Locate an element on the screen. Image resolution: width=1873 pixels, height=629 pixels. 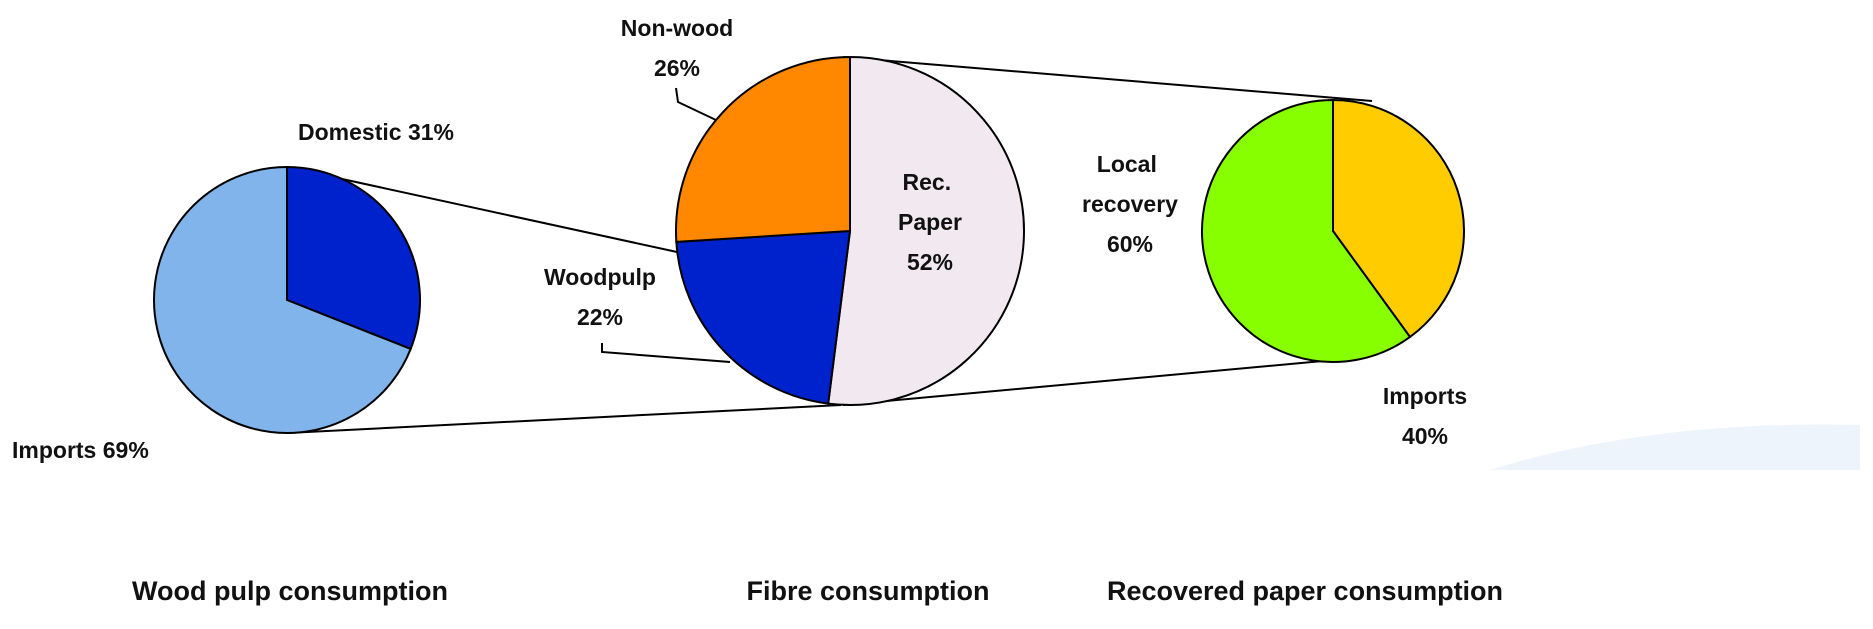
slice-value: 69% is located at coordinates (126, 450).